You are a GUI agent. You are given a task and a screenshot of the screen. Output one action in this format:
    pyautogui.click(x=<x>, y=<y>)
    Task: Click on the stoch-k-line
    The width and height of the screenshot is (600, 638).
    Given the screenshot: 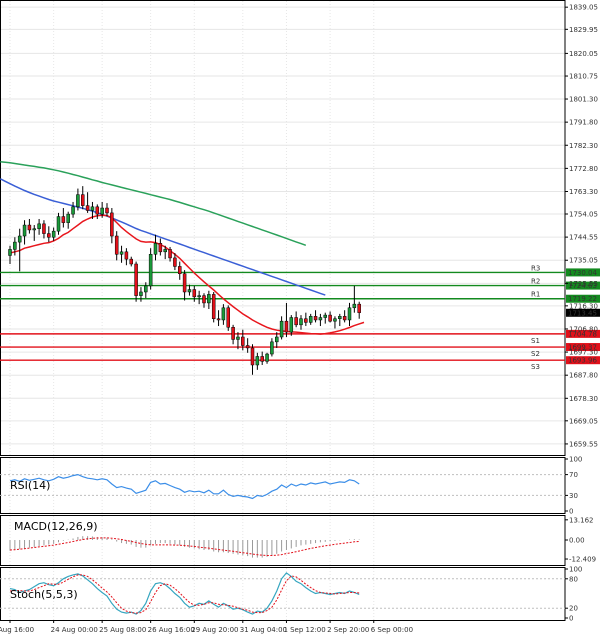 What is the action you would take?
    pyautogui.click(x=184, y=593)
    